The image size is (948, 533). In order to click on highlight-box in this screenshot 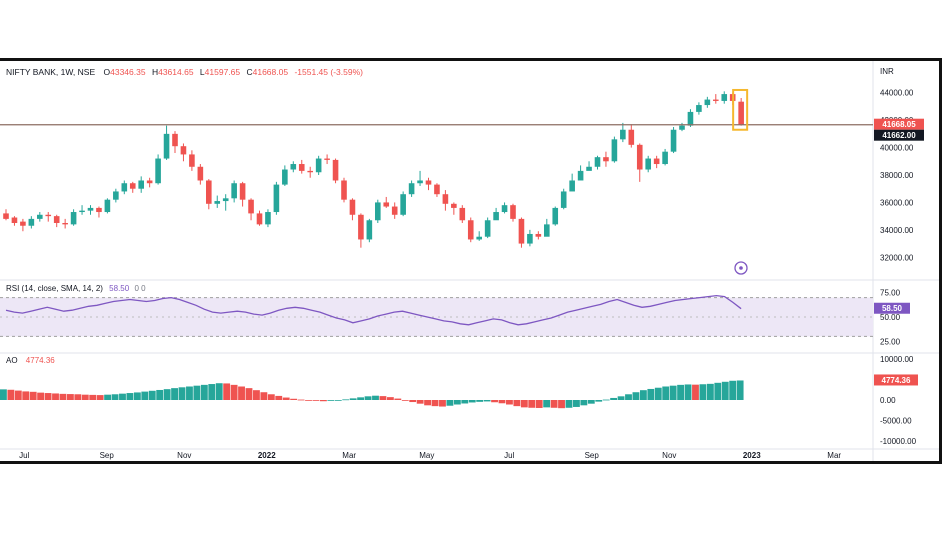, I will do `click(740, 109)`.